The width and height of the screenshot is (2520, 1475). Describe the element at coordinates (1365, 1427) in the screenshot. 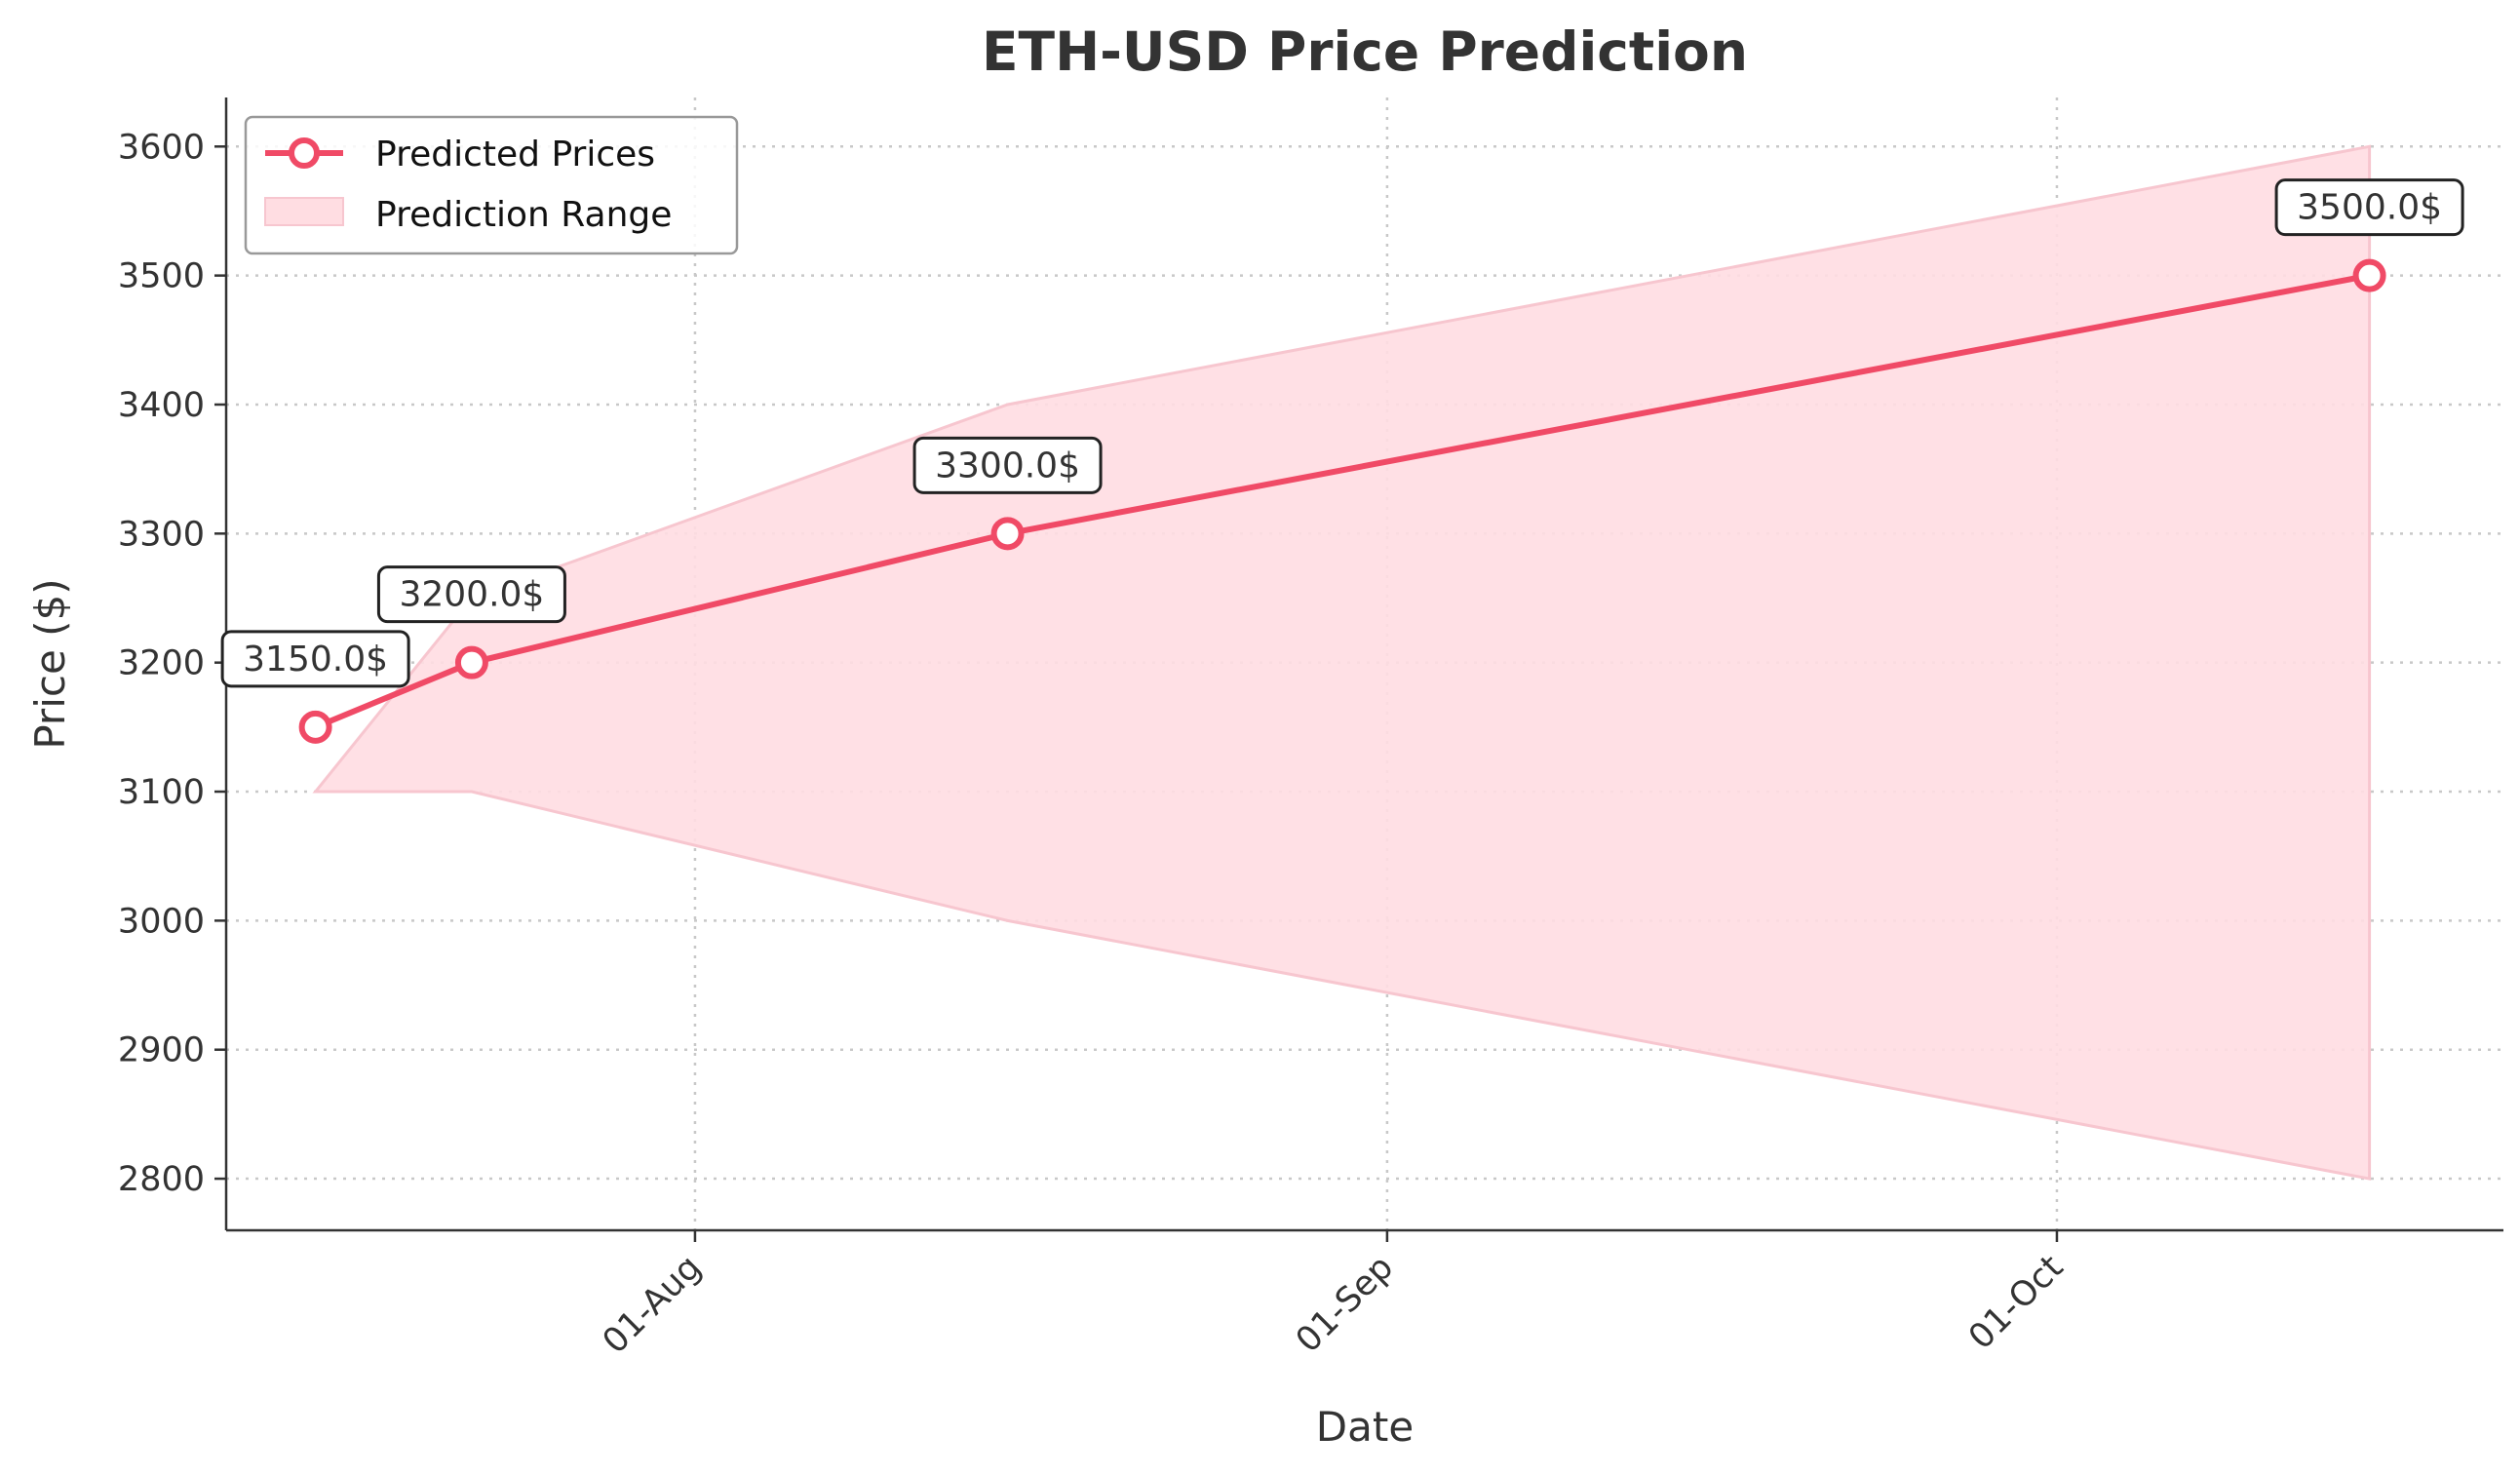

I see `x-axis-label: Date` at that location.